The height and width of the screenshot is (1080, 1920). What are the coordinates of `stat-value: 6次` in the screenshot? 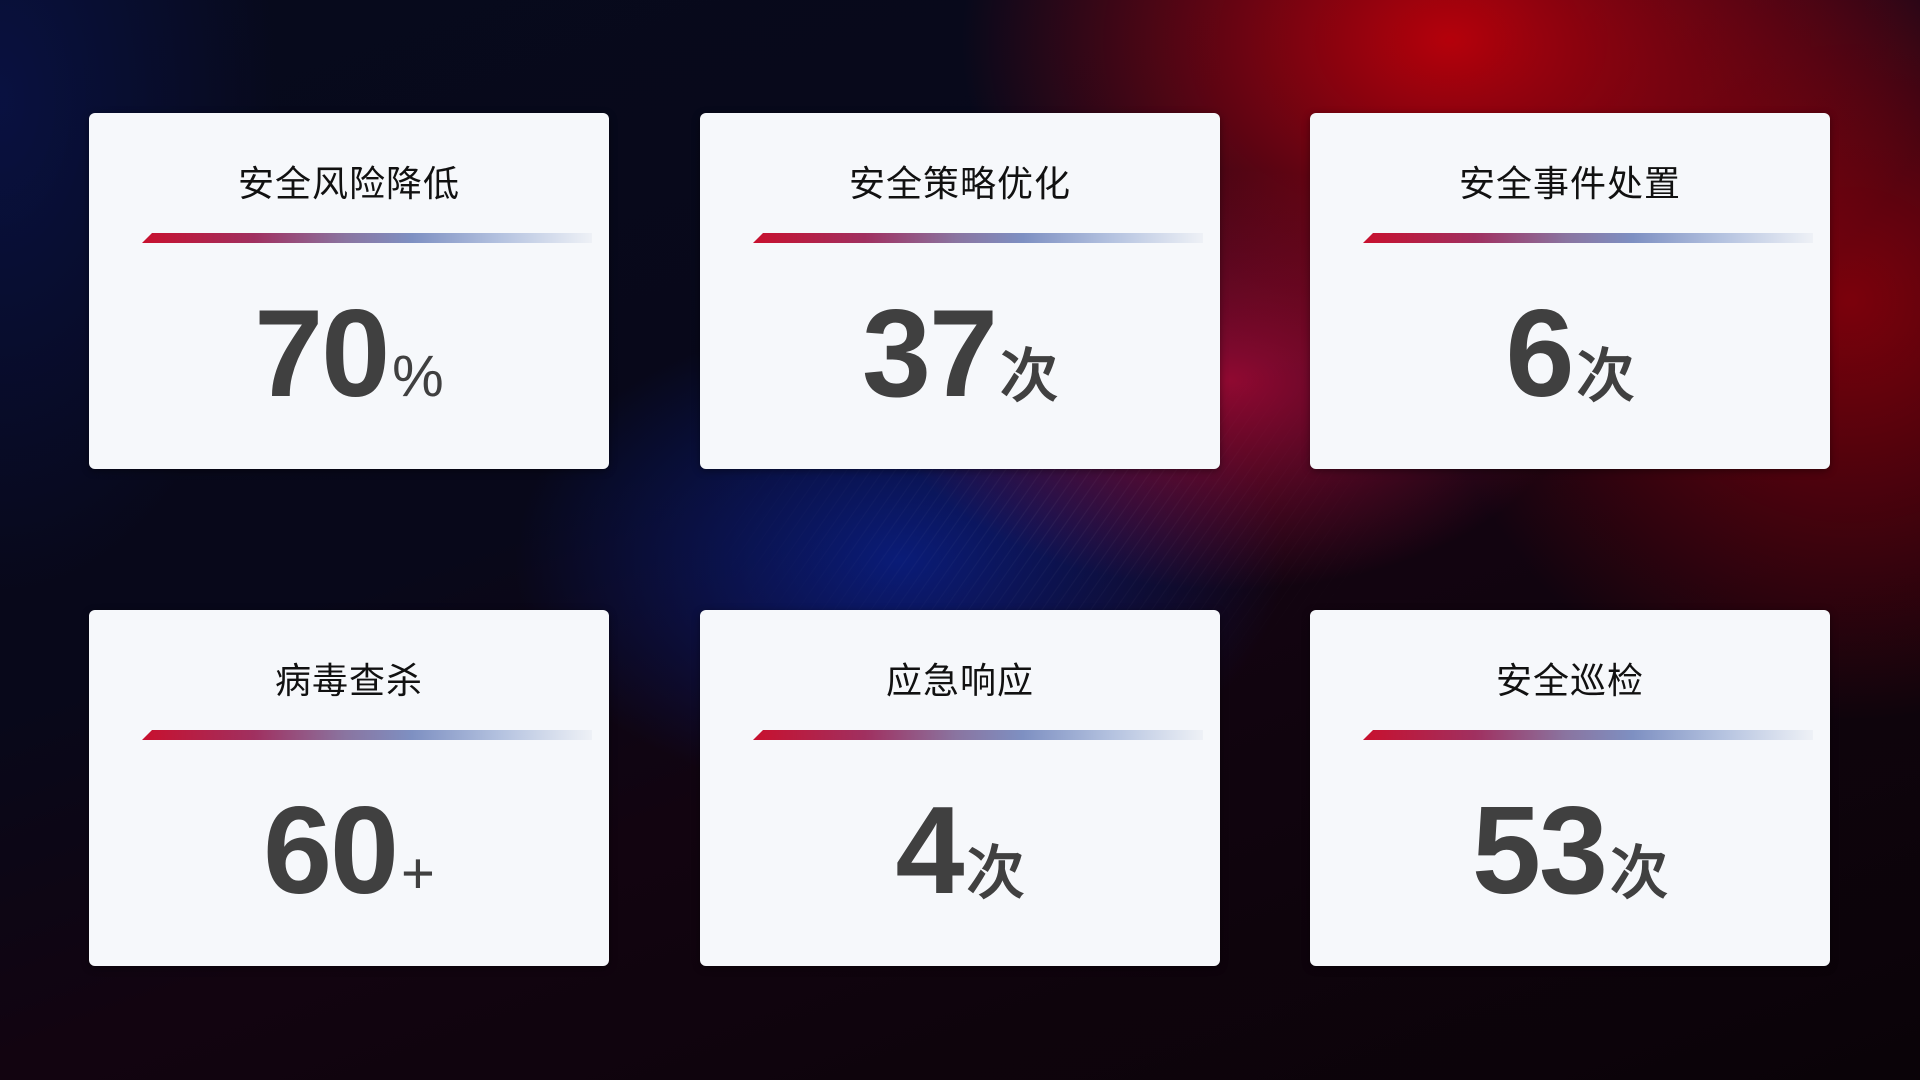 It's located at (1570, 354).